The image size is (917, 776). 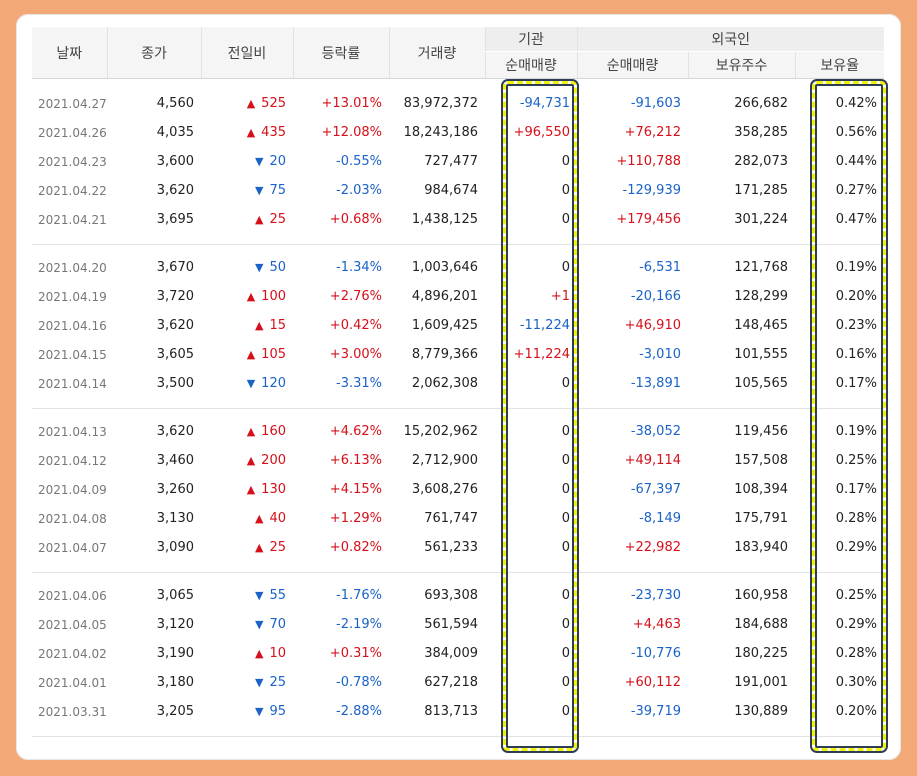 I want to click on volume-cell: 1,003,646, so click(x=444, y=267).